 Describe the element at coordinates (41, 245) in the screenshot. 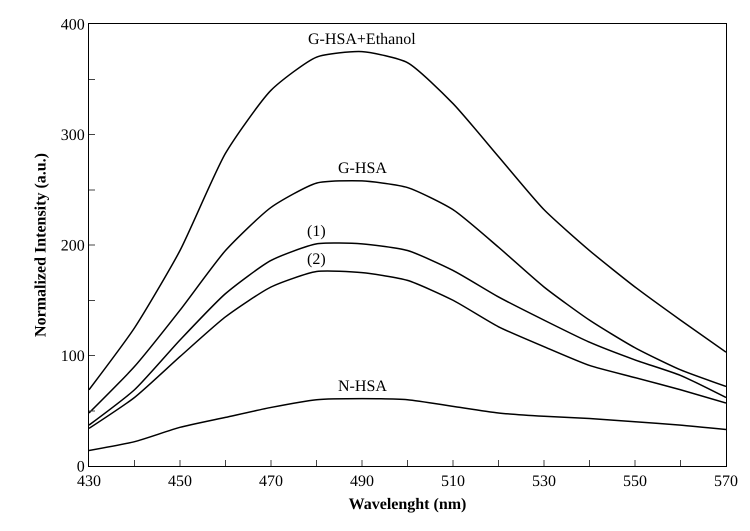

I see `y-axis-title: Normalized Intensity (a.u.)` at that location.